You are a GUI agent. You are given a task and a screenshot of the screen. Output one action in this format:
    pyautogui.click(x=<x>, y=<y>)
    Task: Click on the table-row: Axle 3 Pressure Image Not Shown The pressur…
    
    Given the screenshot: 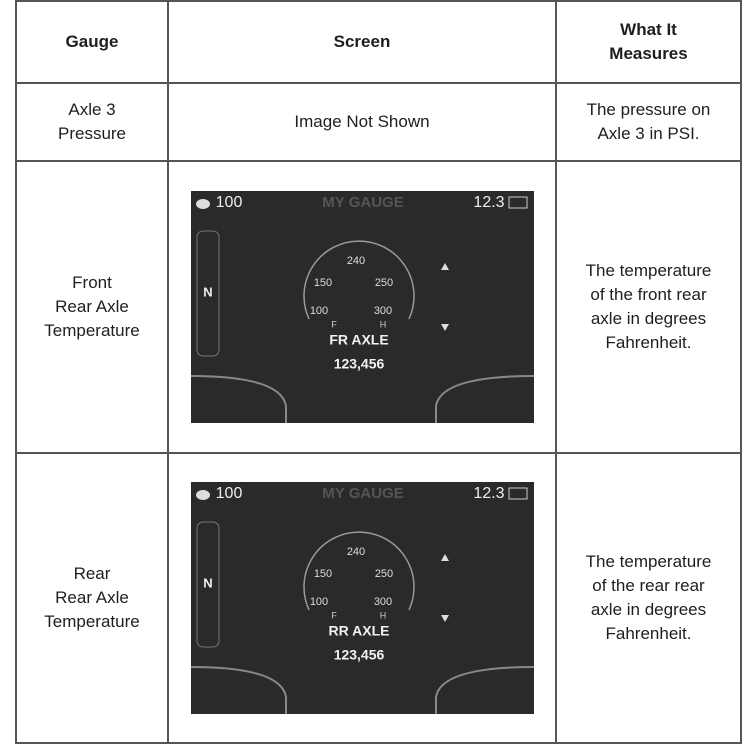 What is the action you would take?
    pyautogui.click(x=378, y=122)
    